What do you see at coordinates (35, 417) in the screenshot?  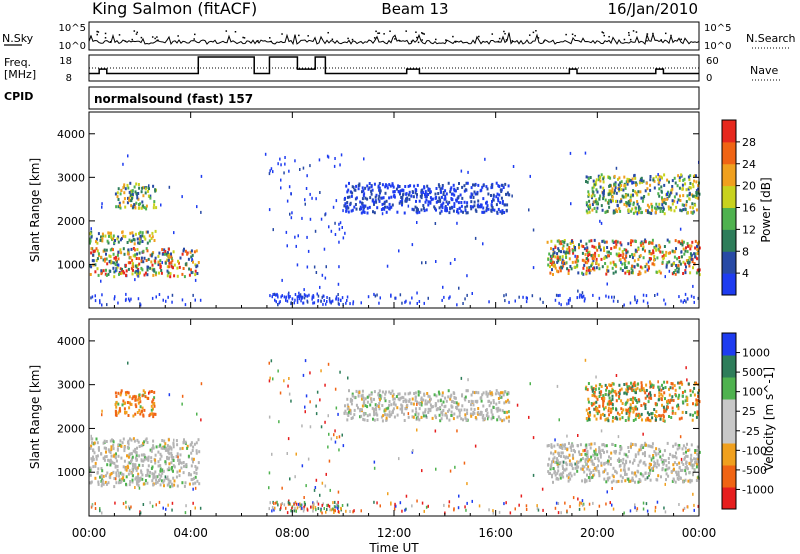 I see `velocity-ylabel: Slant Range [km]` at bounding box center [35, 417].